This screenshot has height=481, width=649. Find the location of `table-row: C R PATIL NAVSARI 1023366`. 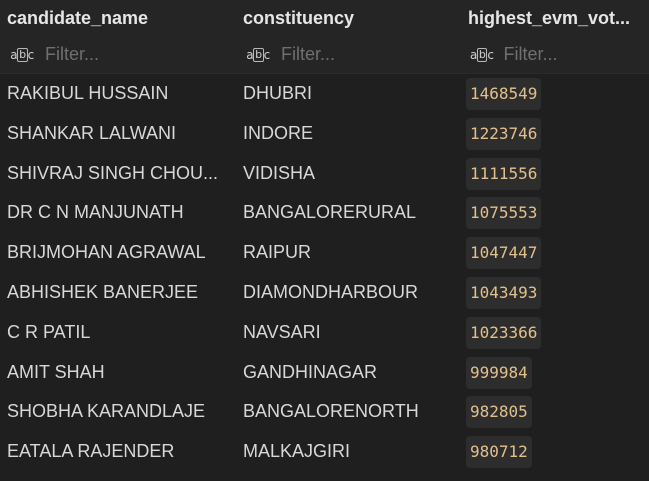

table-row: C R PATIL NAVSARI 1023366 is located at coordinates (324, 333).